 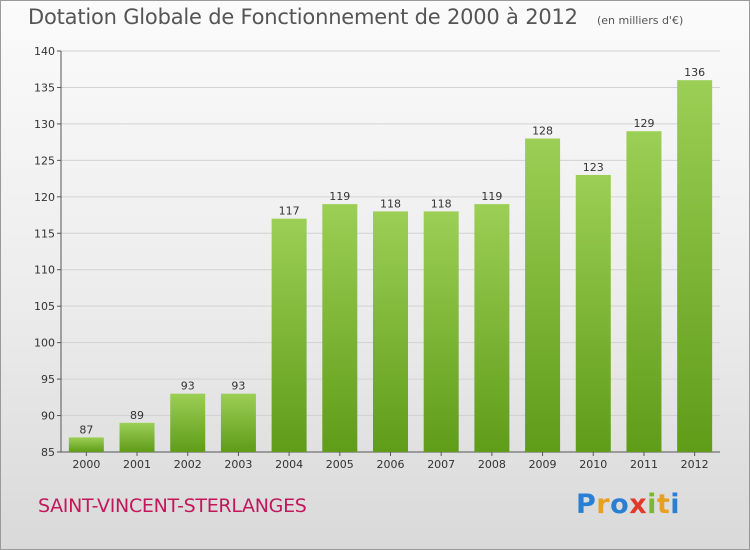 I want to click on x-tick-label: 2011, so click(x=644, y=464).